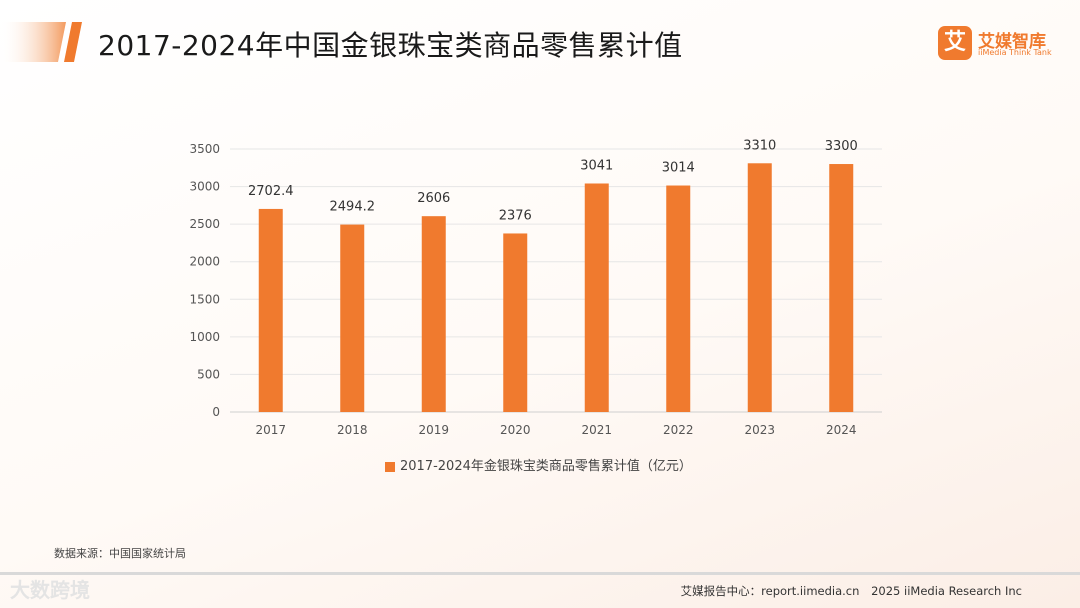  I want to click on y-tick-label: 0, so click(216, 412).